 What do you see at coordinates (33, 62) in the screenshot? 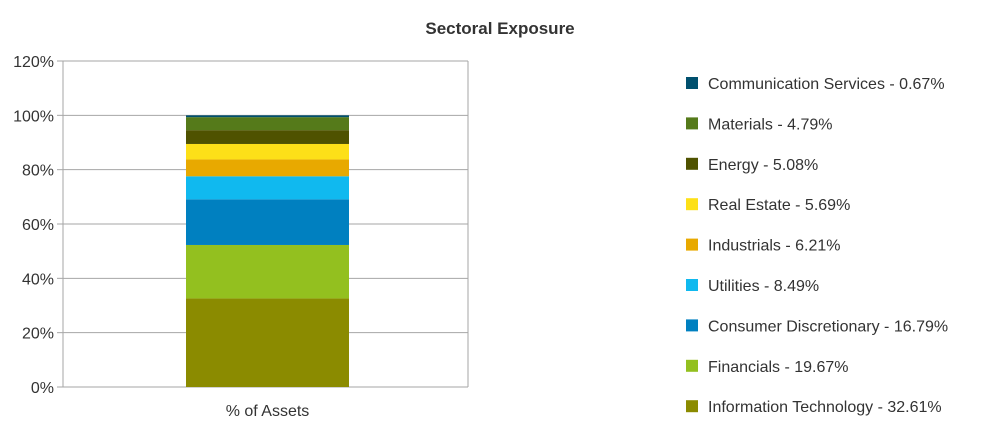
I see `y-tick-label: 120%` at bounding box center [33, 62].